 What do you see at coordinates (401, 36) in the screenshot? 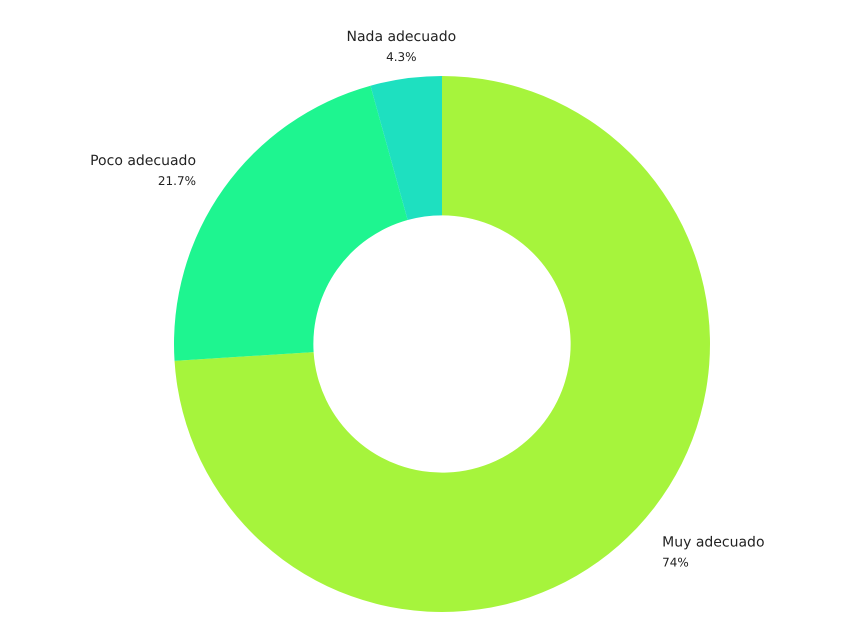
I see `slice-label: Nada adecuado` at bounding box center [401, 36].